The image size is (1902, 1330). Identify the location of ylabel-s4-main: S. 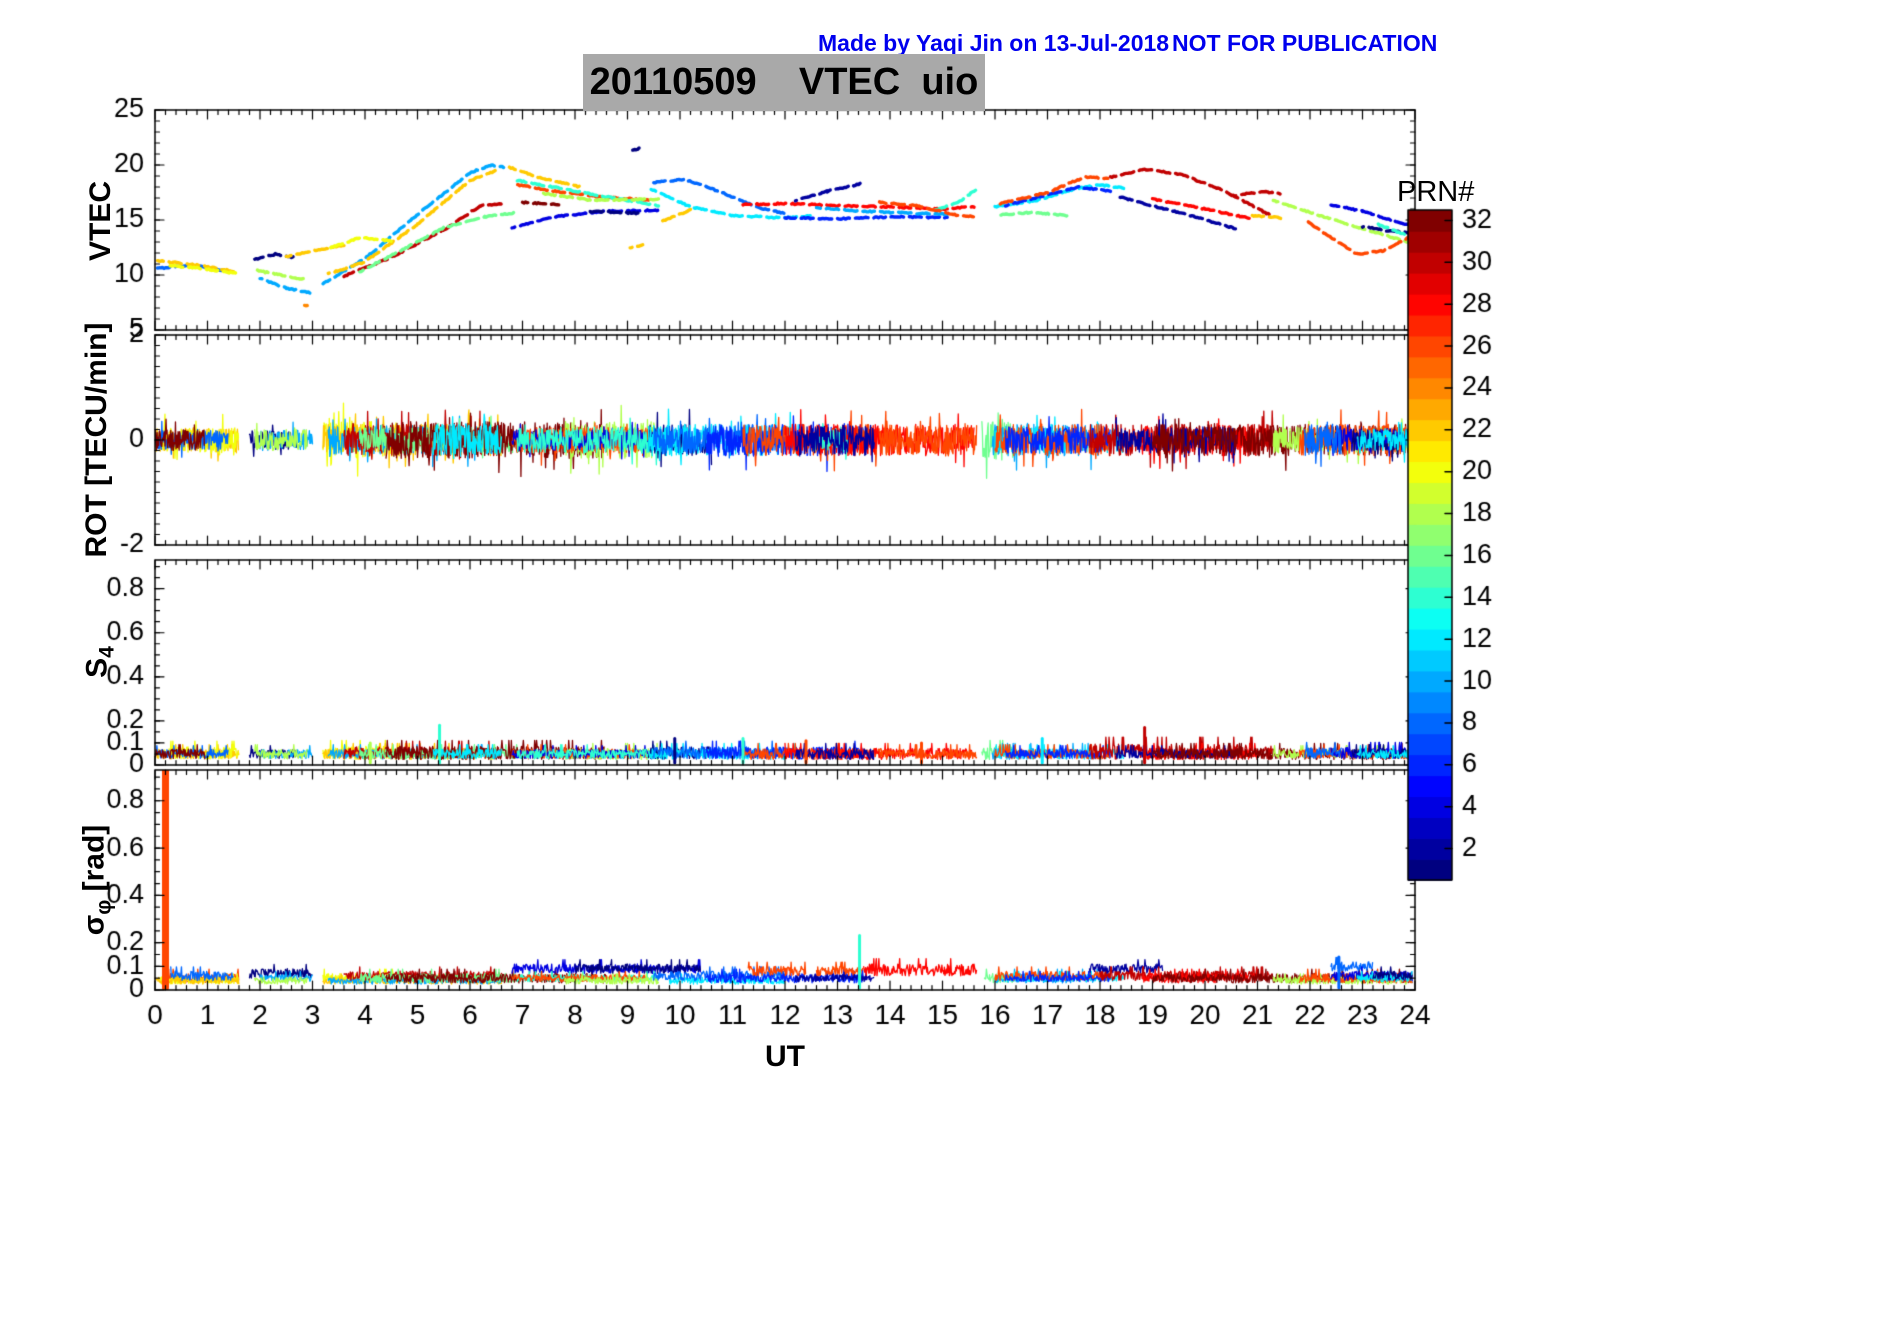
(97, 667).